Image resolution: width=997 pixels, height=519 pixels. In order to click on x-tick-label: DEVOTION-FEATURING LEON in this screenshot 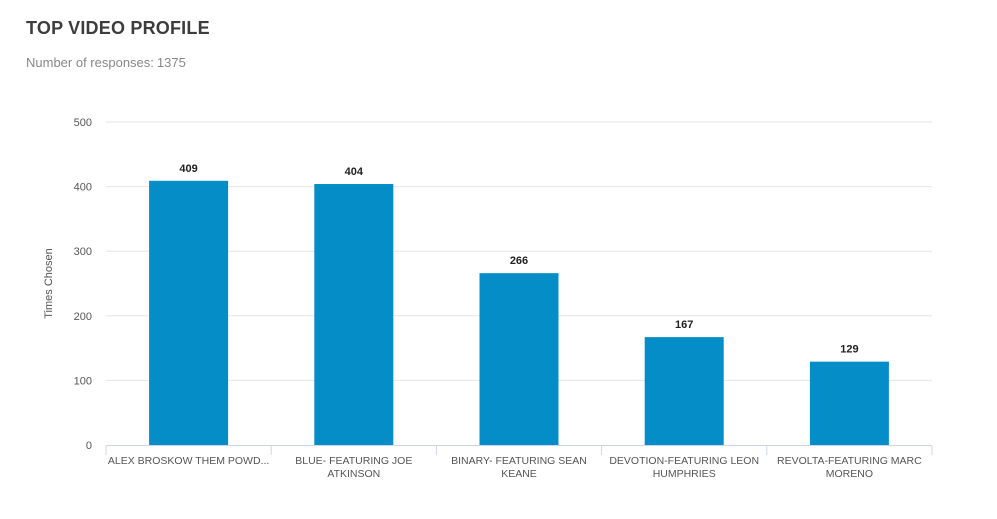, I will do `click(684, 461)`.